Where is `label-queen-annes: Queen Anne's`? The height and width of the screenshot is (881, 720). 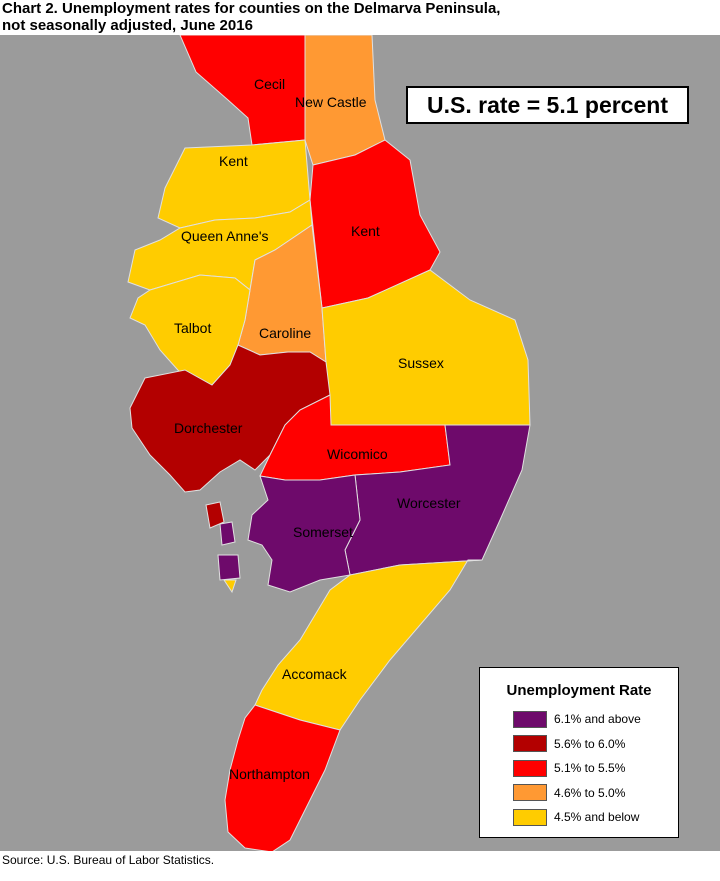 label-queen-annes: Queen Anne's is located at coordinates (225, 236).